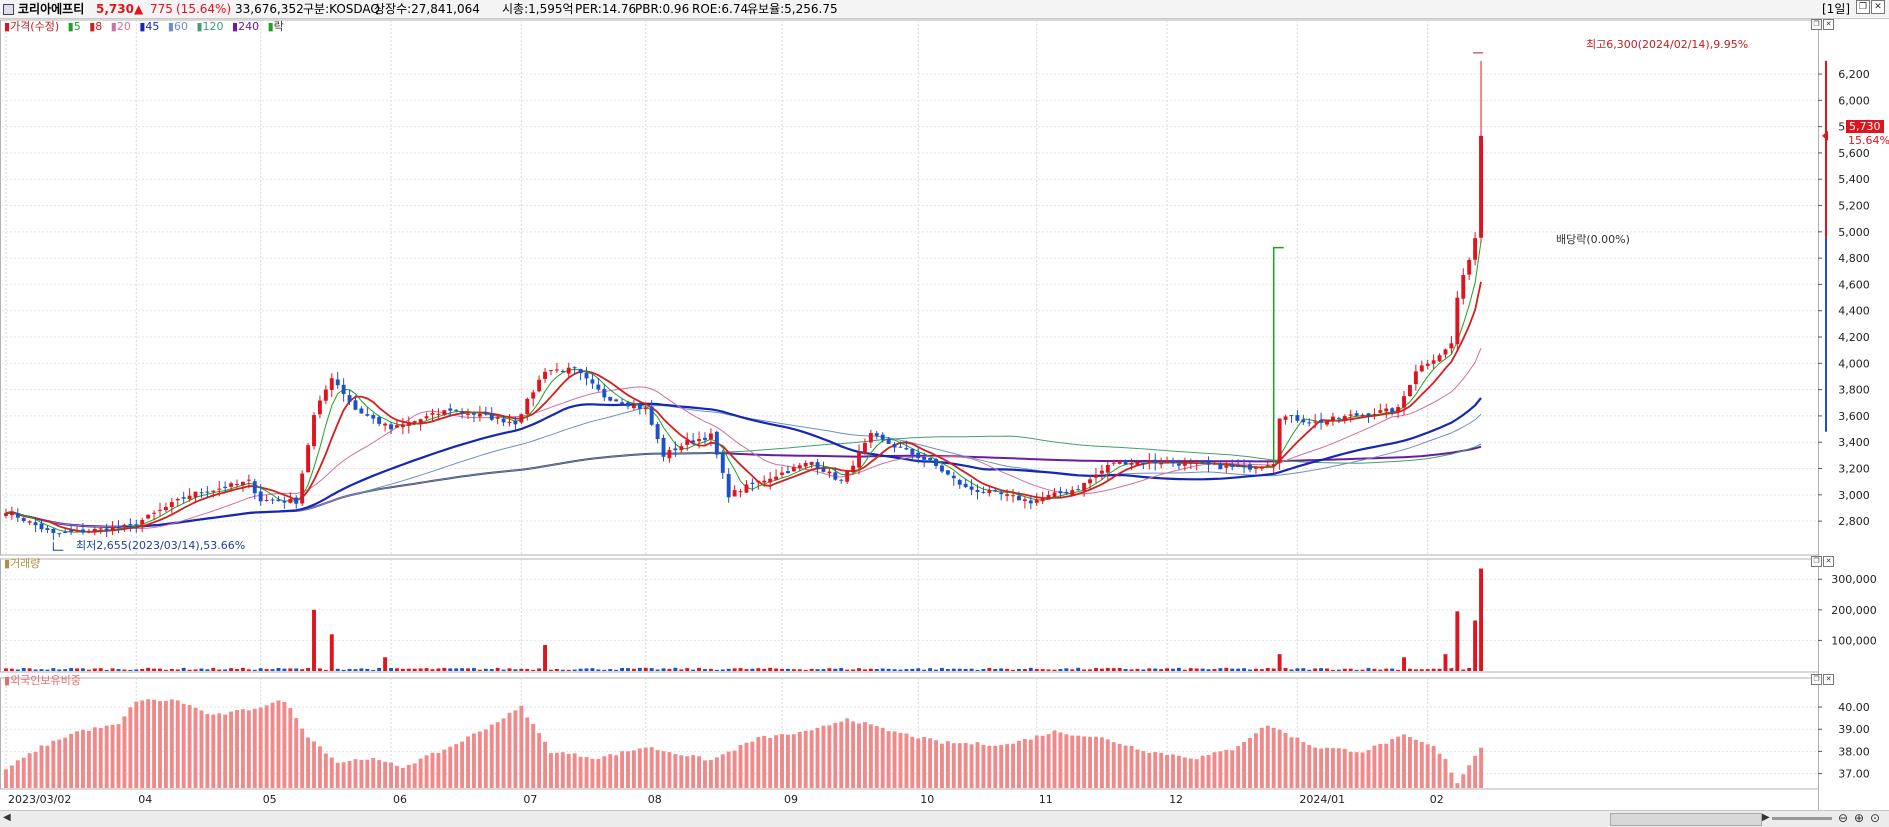 The image size is (1889, 827). What do you see at coordinates (1863, 7) in the screenshot?
I see `restore-icon: ❐` at bounding box center [1863, 7].